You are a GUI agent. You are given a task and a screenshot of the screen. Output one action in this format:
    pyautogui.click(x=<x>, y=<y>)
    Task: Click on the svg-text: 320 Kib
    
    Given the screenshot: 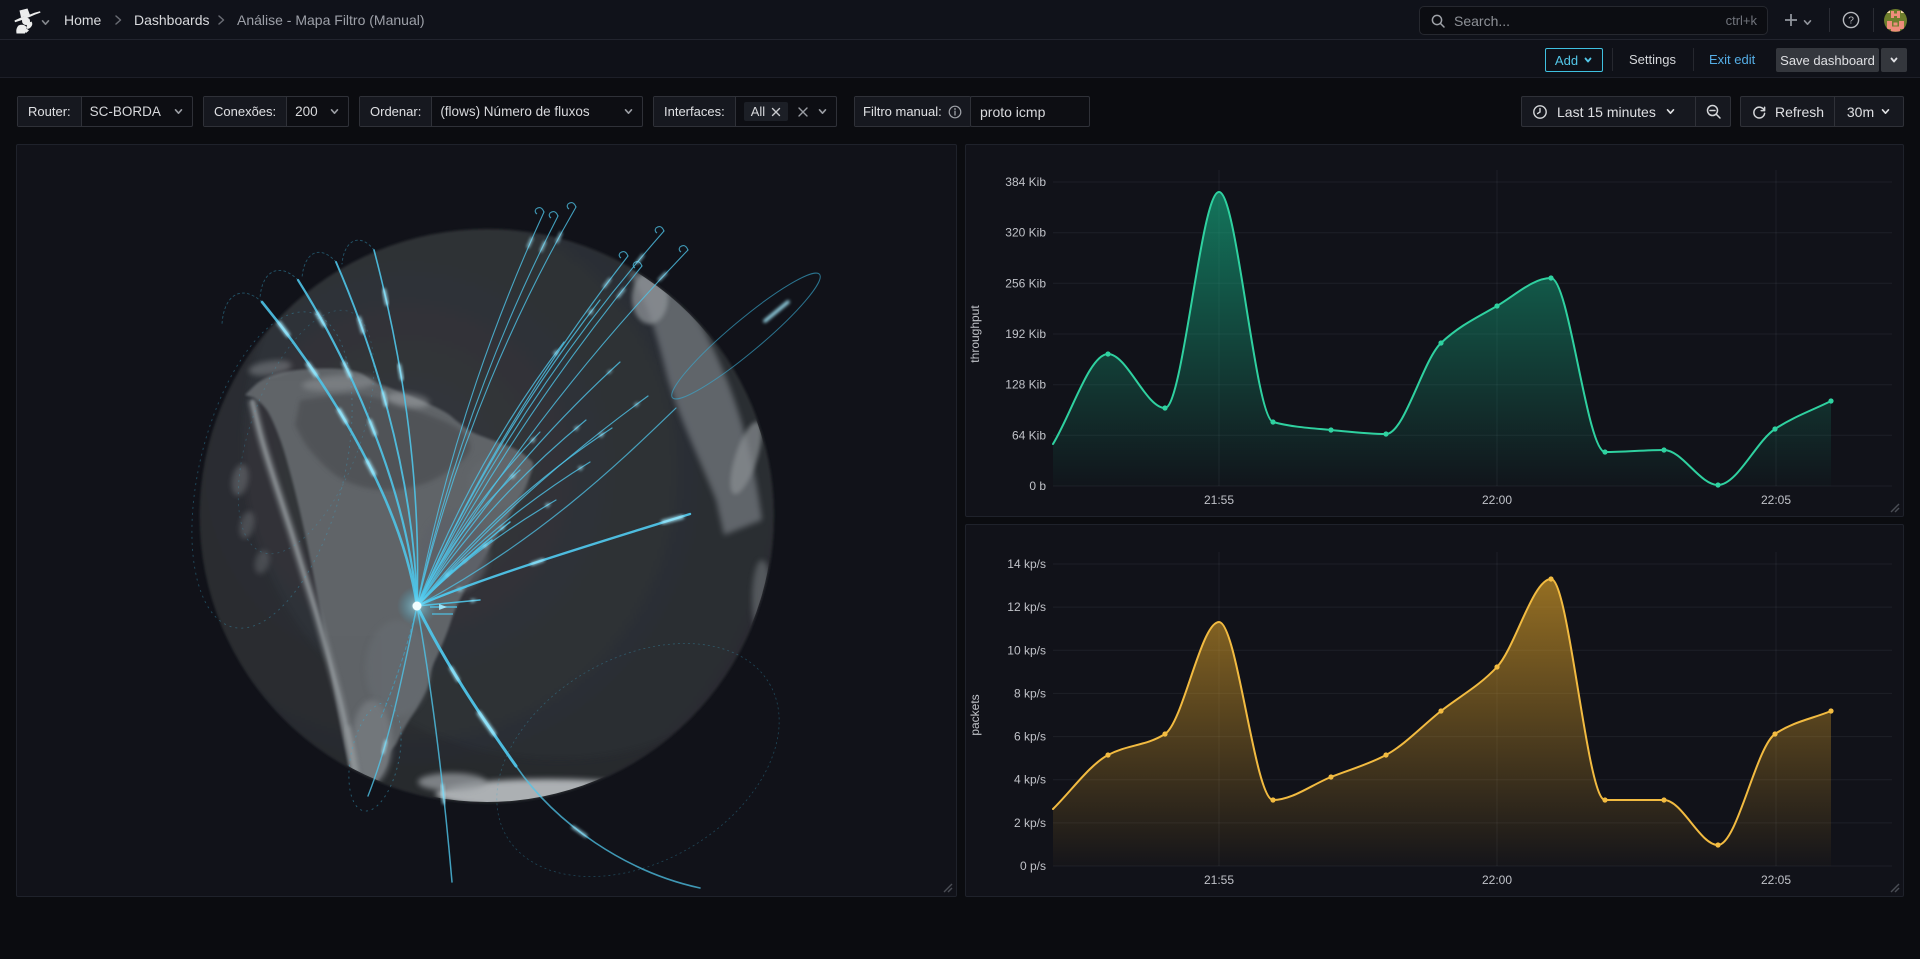 What is the action you would take?
    pyautogui.click(x=1025, y=233)
    